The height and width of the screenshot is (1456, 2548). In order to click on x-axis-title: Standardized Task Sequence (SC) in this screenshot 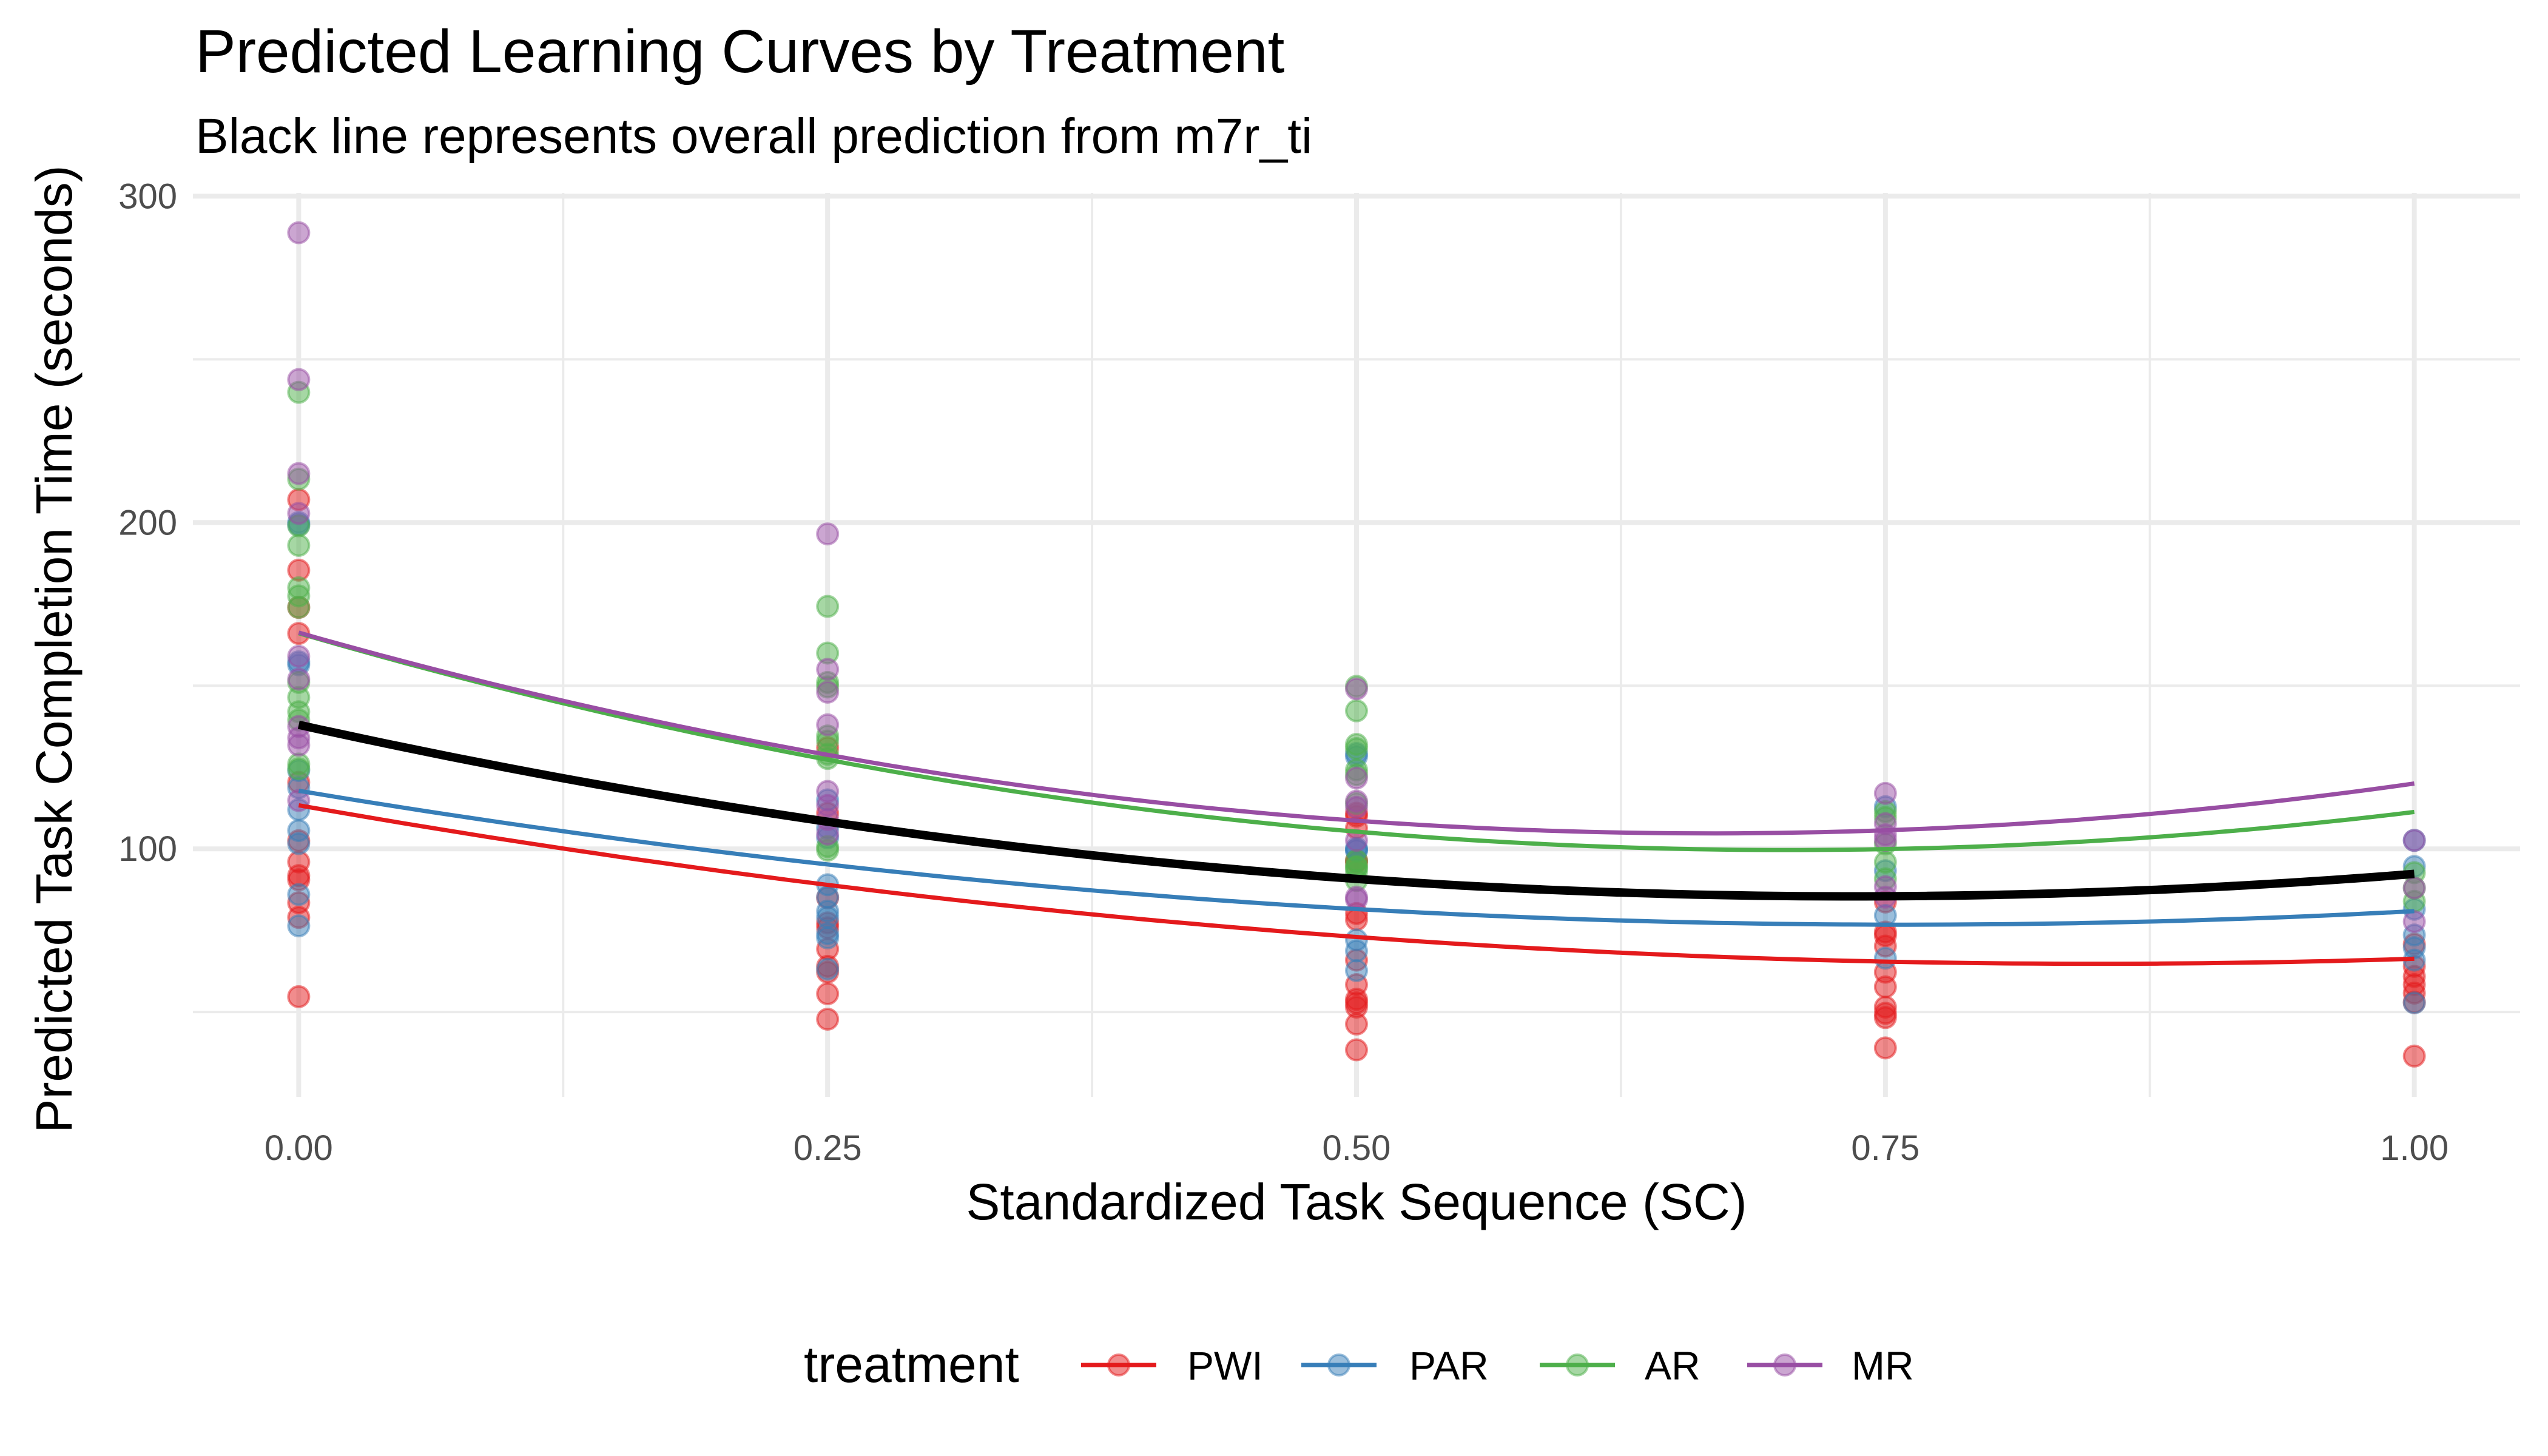, I will do `click(1356, 1201)`.